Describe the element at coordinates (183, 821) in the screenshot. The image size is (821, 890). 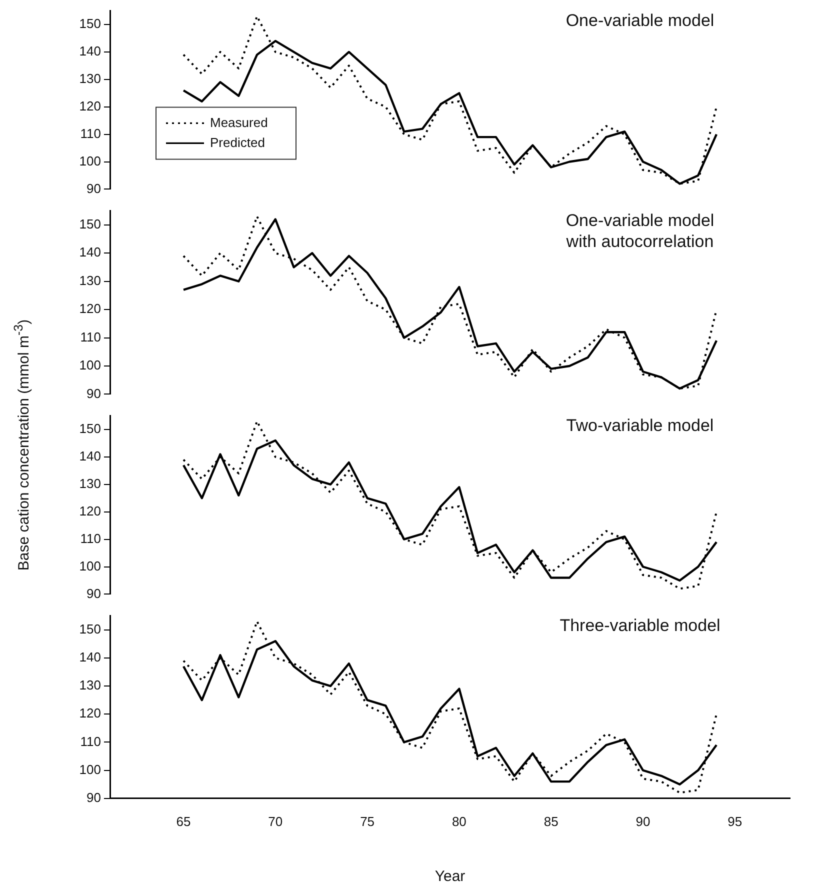
I see `x-tick-label: 65` at that location.